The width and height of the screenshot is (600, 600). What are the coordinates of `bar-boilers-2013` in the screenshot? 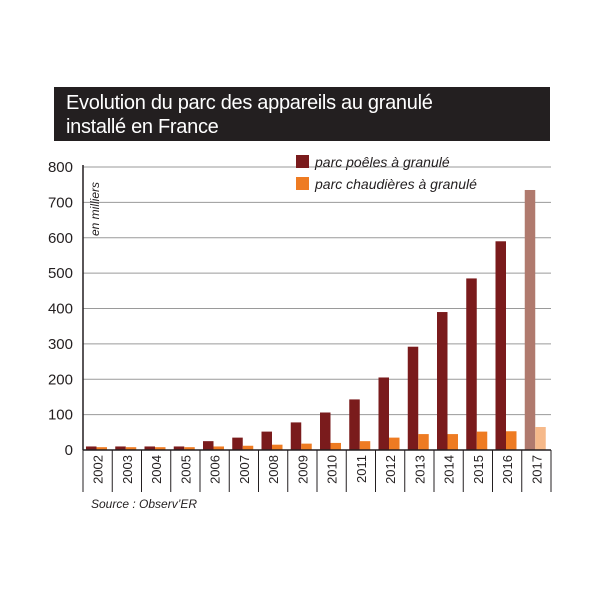 It's located at (423, 442).